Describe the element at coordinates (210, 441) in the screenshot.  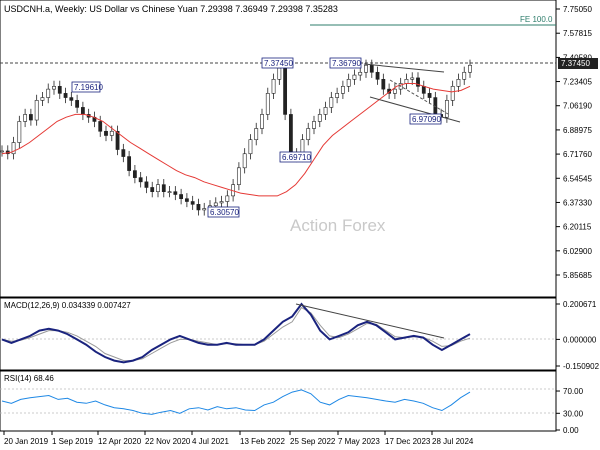
I see `x-tick-label: 4 Jul 2021` at that location.